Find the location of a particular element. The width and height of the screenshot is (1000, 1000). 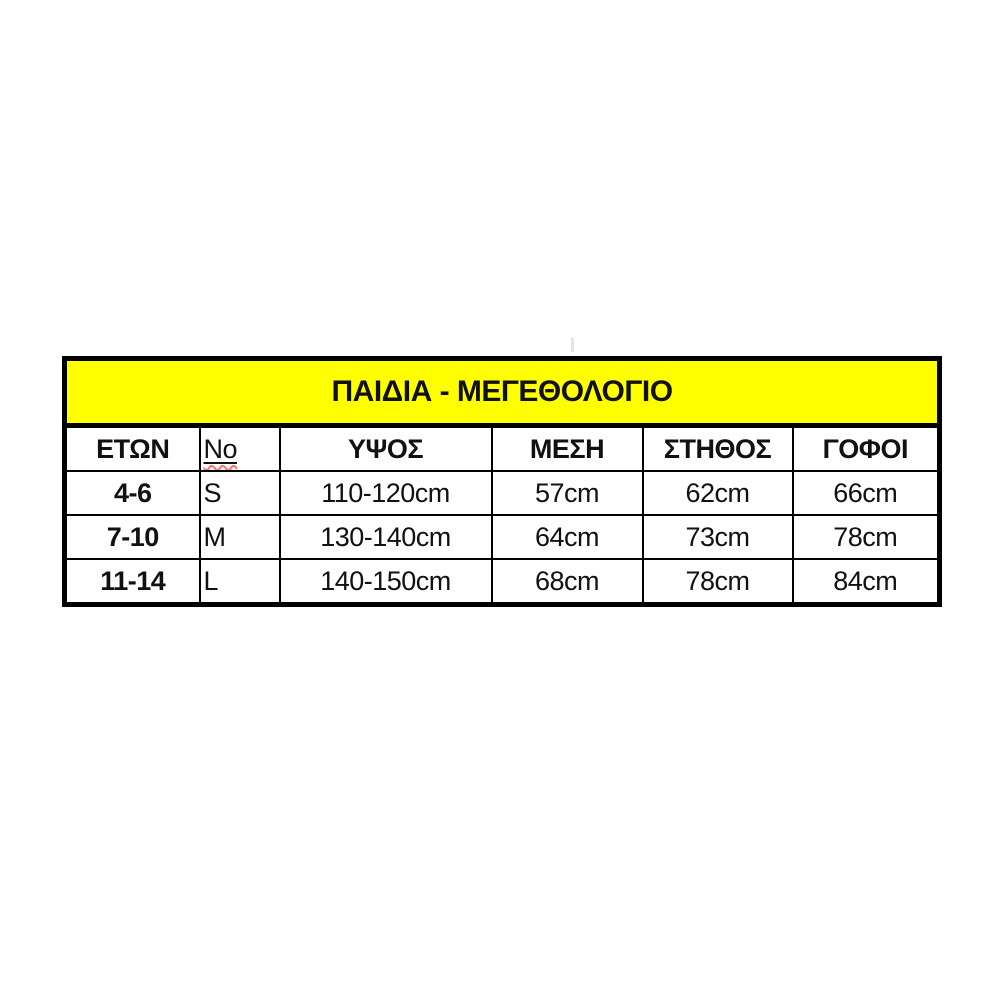

waist-cell: 57cm is located at coordinates (567, 493).